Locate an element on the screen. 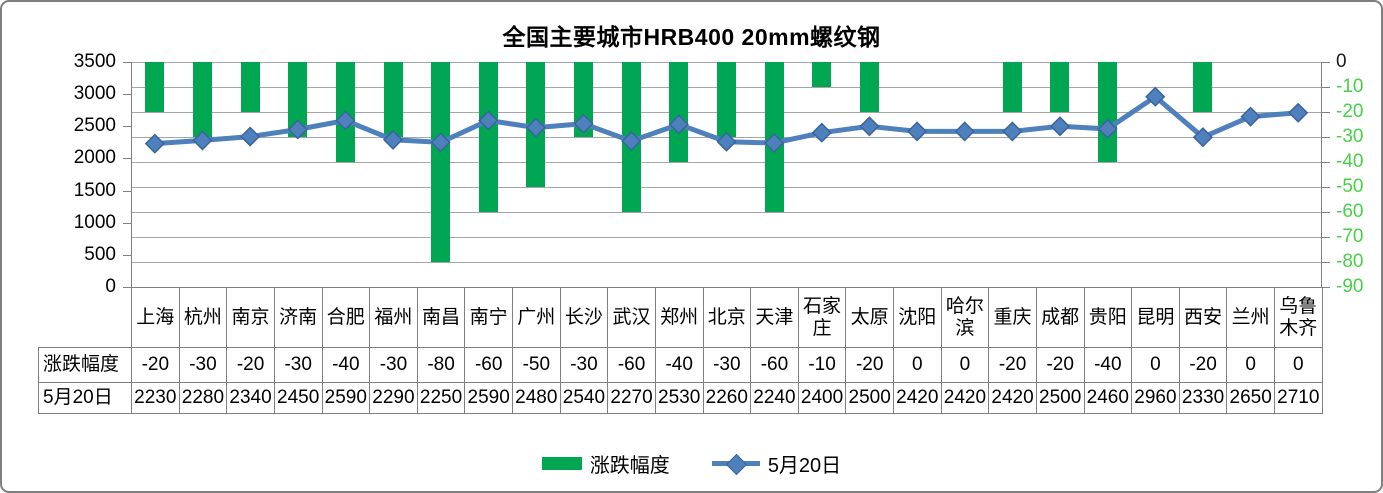 The image size is (1383, 493). left-axis-line is located at coordinates (131, 174).